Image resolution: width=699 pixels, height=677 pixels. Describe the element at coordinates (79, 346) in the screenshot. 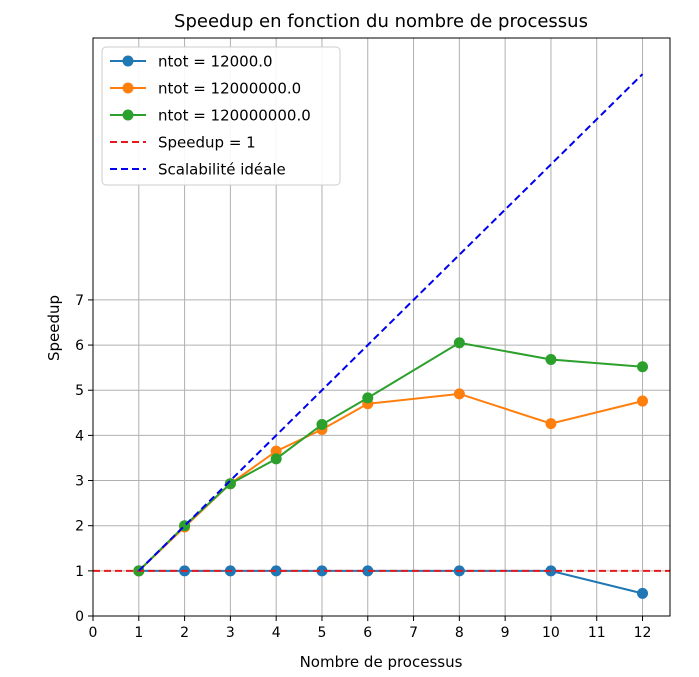

I see `y-tick-label: 6` at that location.